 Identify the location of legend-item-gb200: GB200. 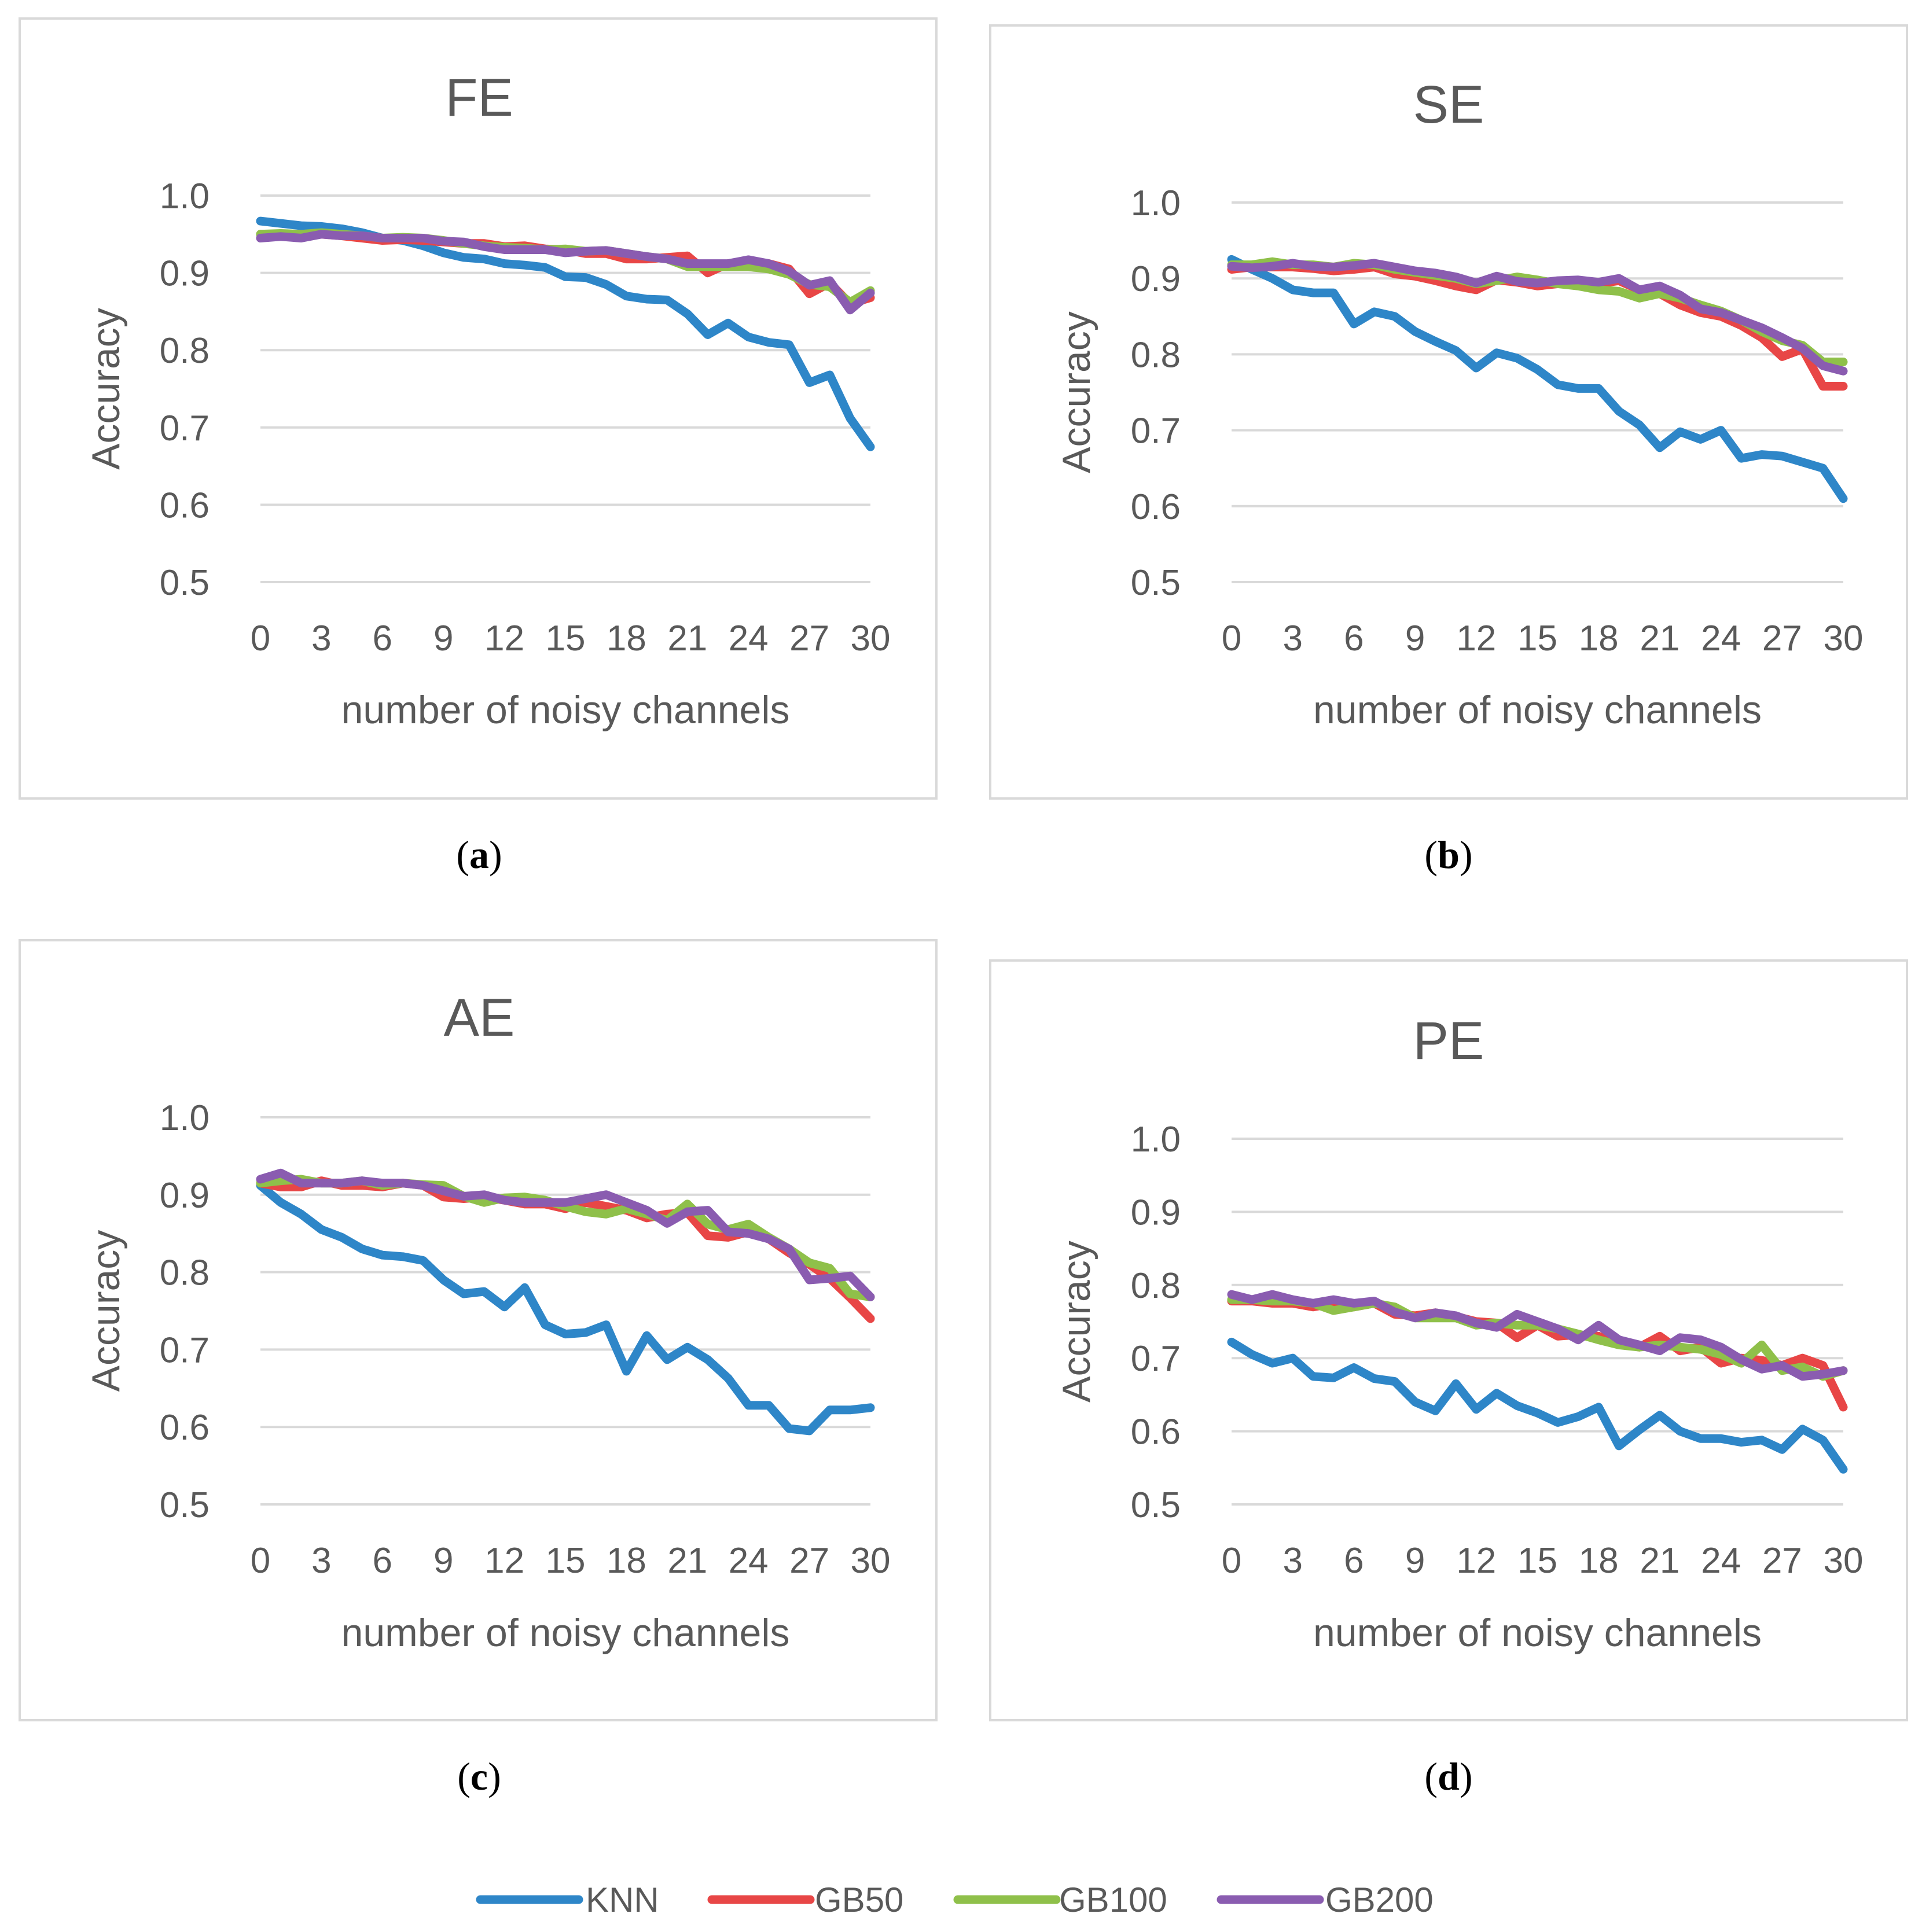
(1325, 1900).